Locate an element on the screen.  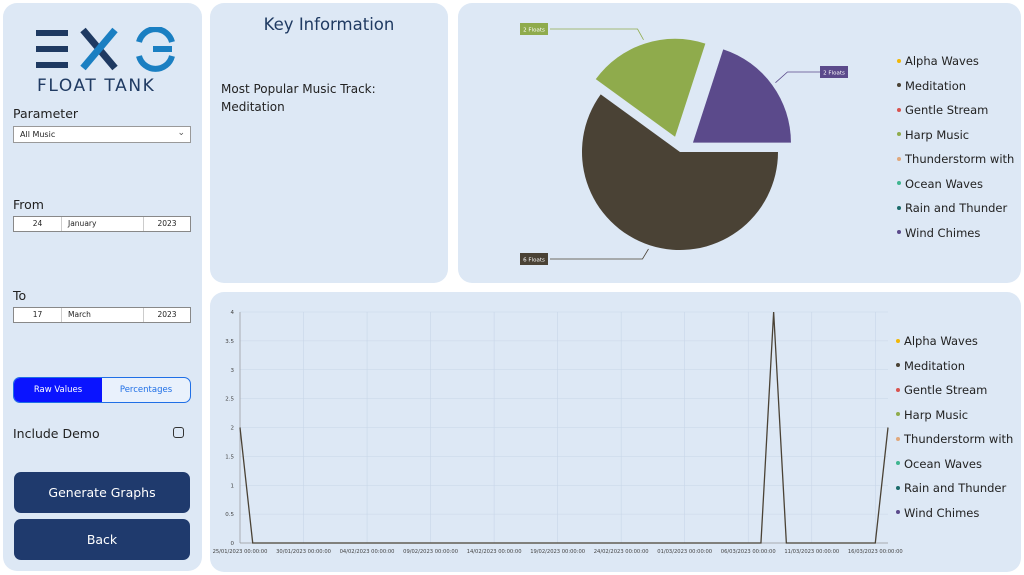
y-tick-label: 0 is located at coordinates (233, 544).